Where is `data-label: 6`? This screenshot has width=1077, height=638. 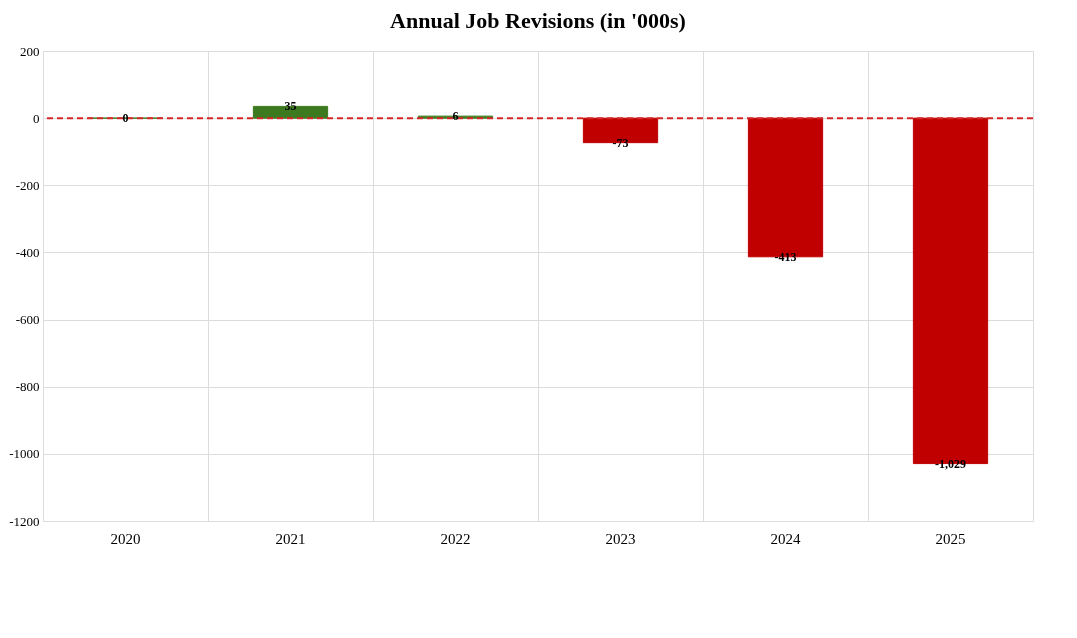 data-label: 6 is located at coordinates (455, 116).